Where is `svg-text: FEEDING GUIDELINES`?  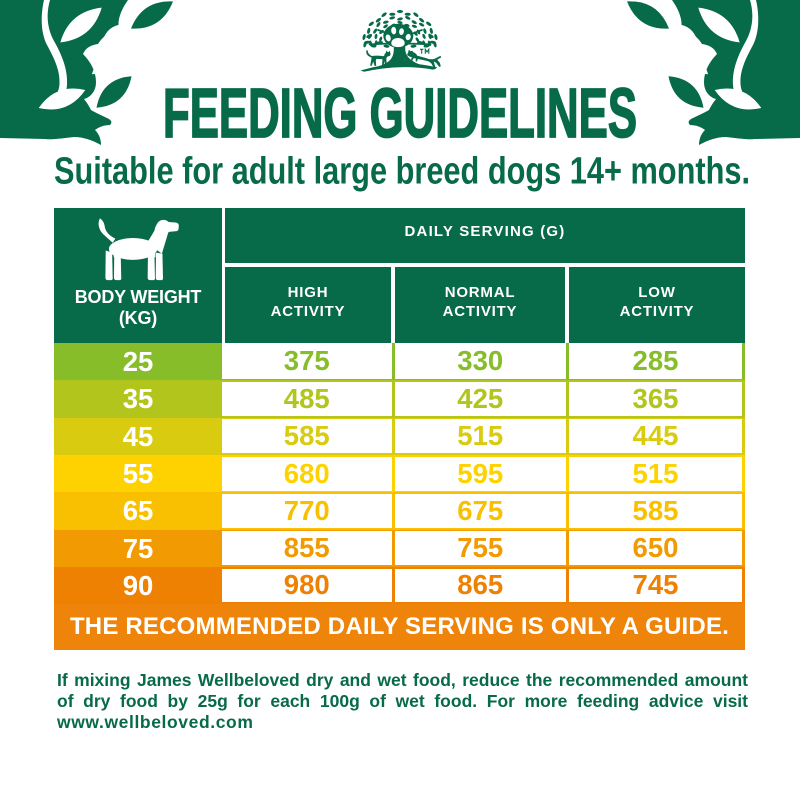 svg-text: FEEDING GUIDELINES is located at coordinates (400, 110).